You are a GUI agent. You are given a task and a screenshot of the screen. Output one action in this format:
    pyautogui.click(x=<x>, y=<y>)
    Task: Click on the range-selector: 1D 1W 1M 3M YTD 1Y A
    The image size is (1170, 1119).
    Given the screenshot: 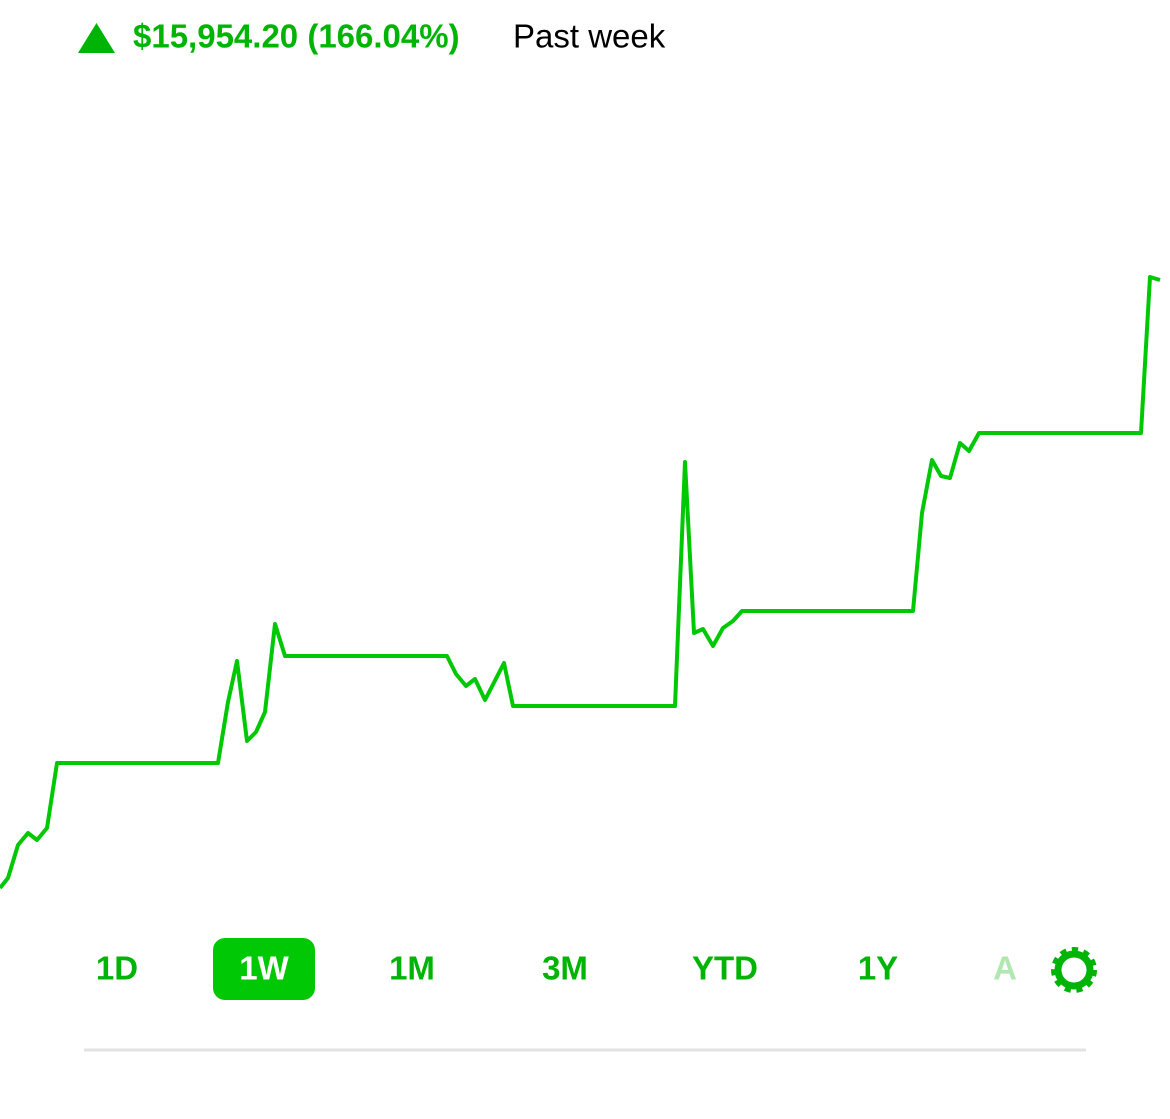 What is the action you would take?
    pyautogui.click(x=556, y=969)
    